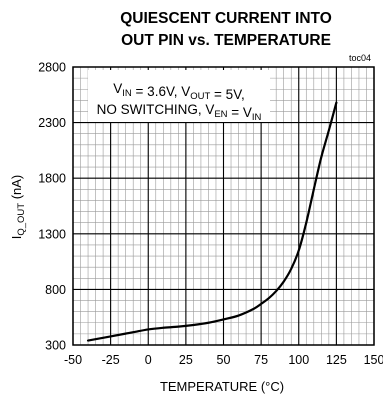 The image size is (383, 401). Describe the element at coordinates (16, 238) in the screenshot. I see `y-axis-label-main: I` at that location.